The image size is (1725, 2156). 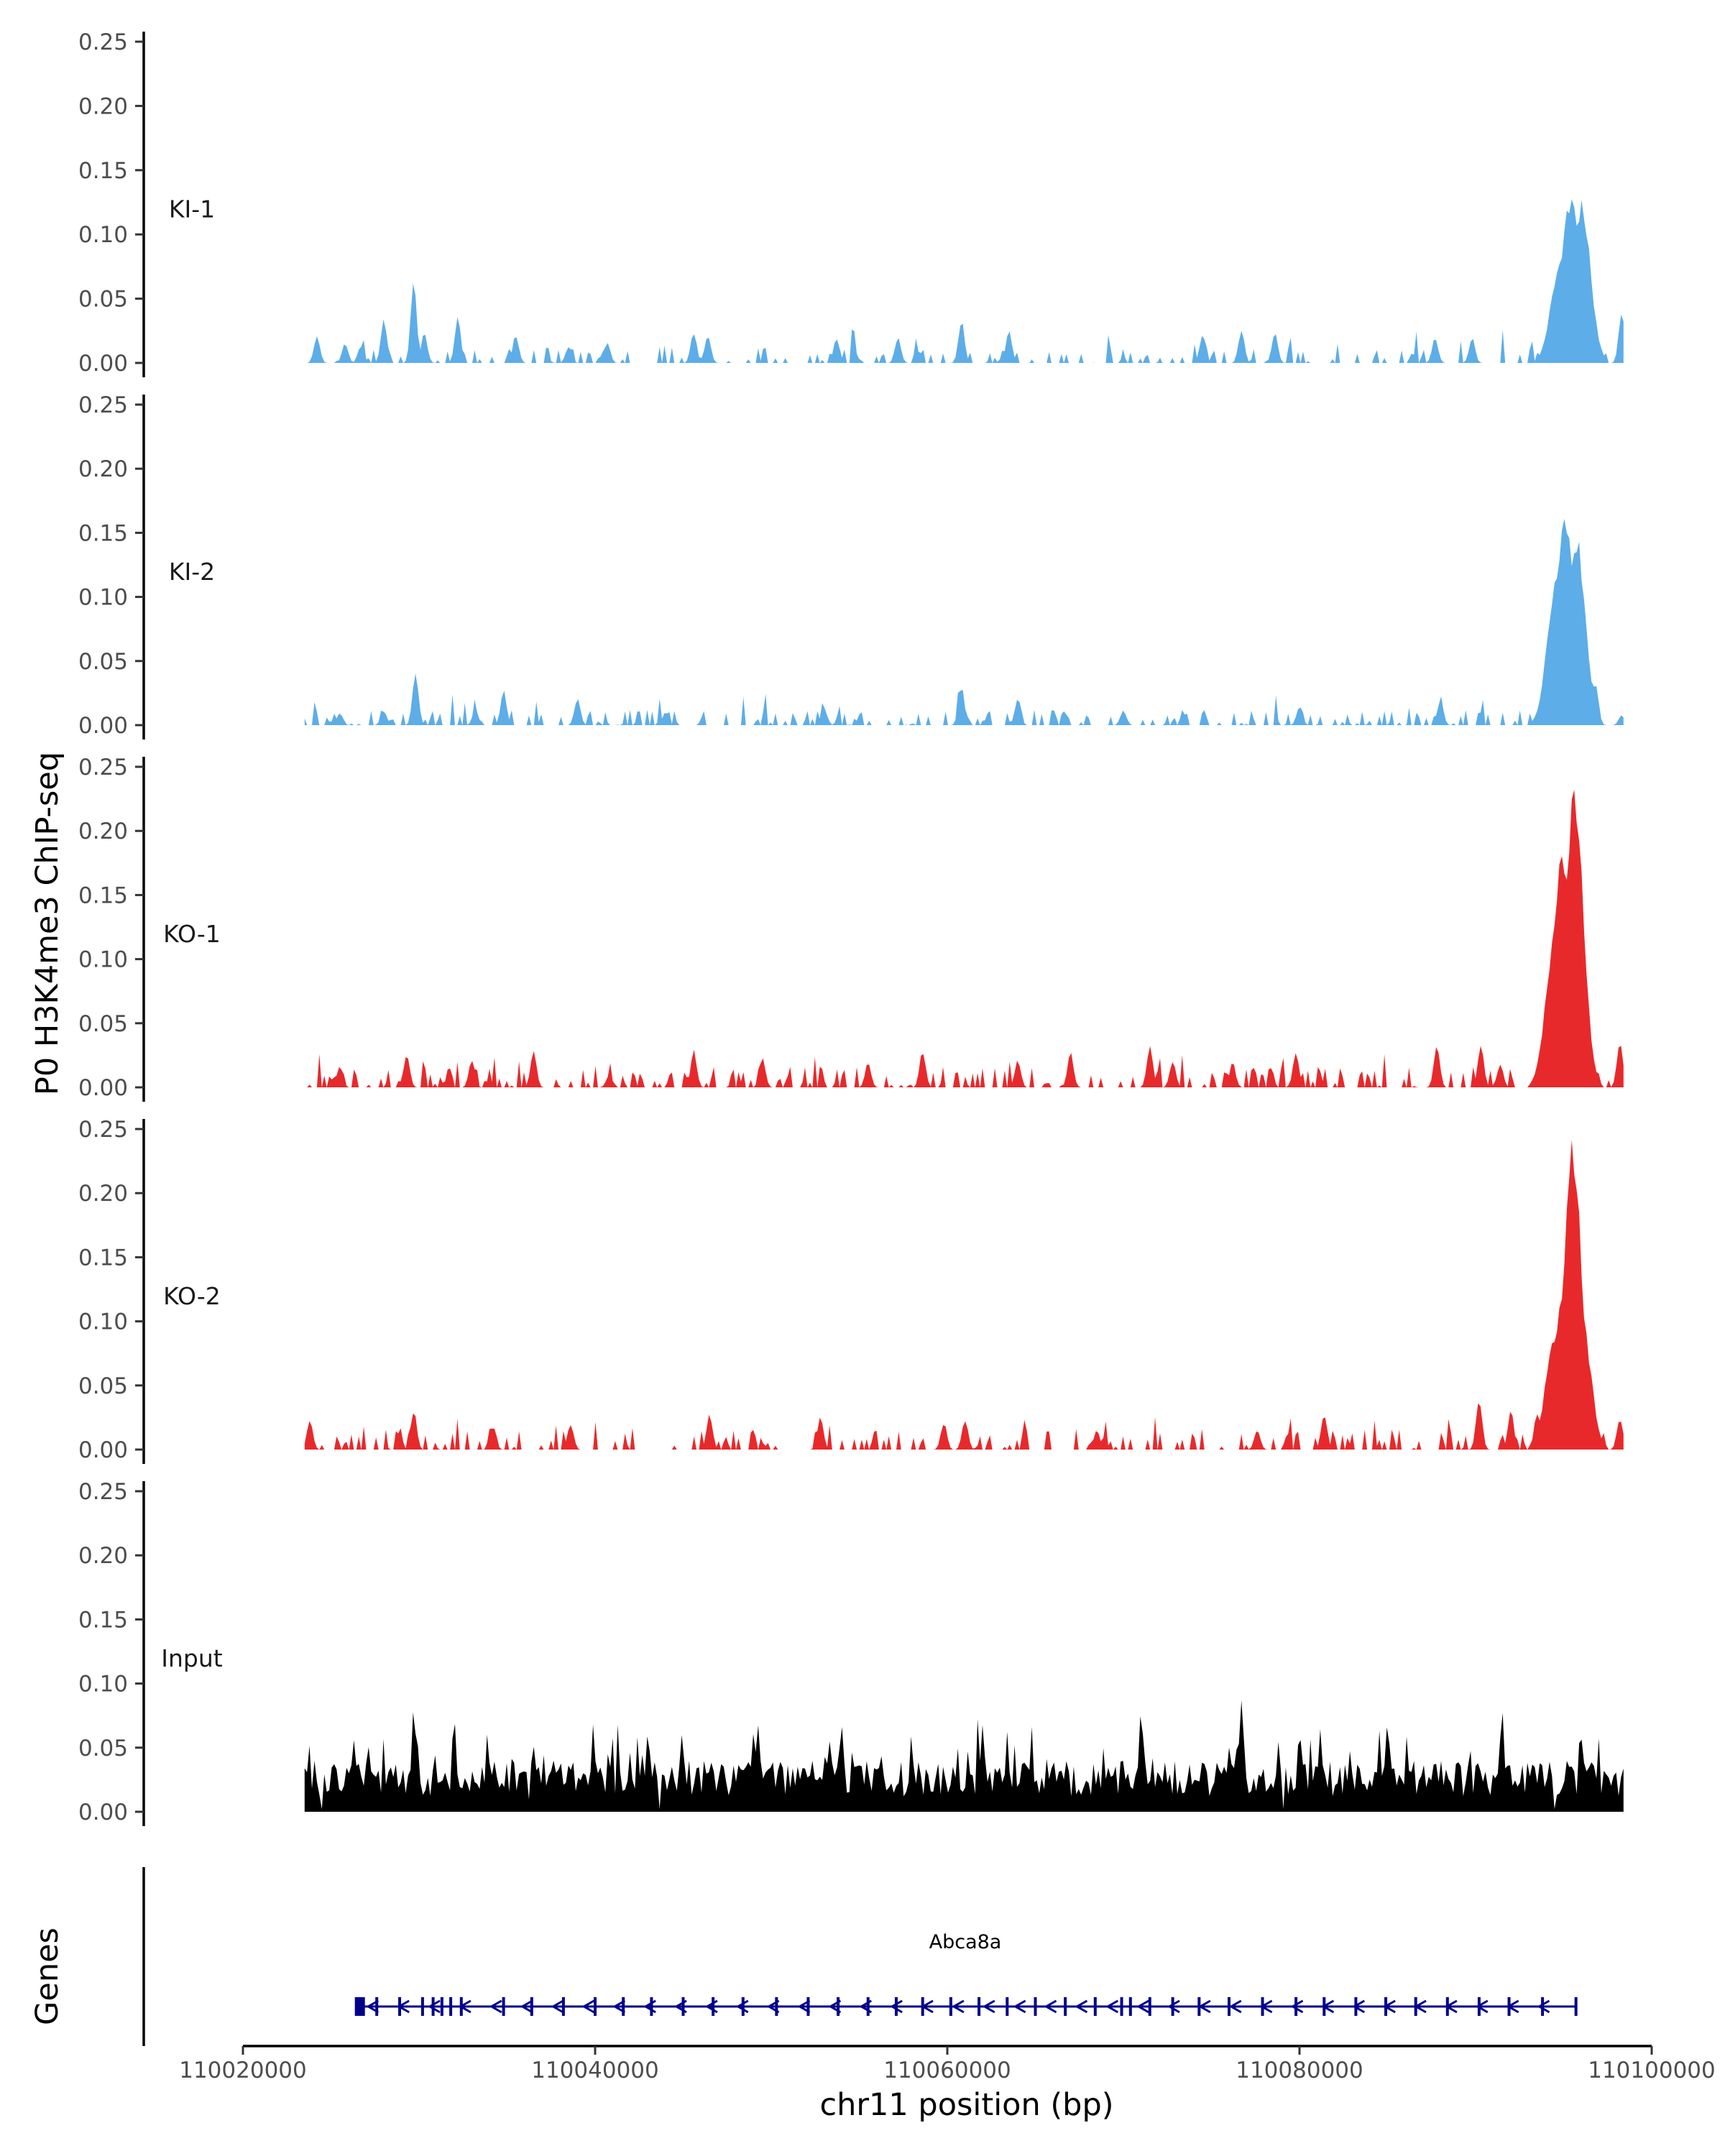 What do you see at coordinates (192, 572) in the screenshot?
I see `track-label: KI-2` at bounding box center [192, 572].